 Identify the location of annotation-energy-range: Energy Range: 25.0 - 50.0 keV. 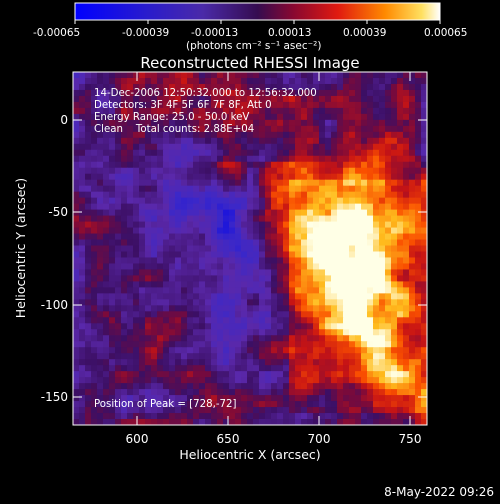
(171, 117).